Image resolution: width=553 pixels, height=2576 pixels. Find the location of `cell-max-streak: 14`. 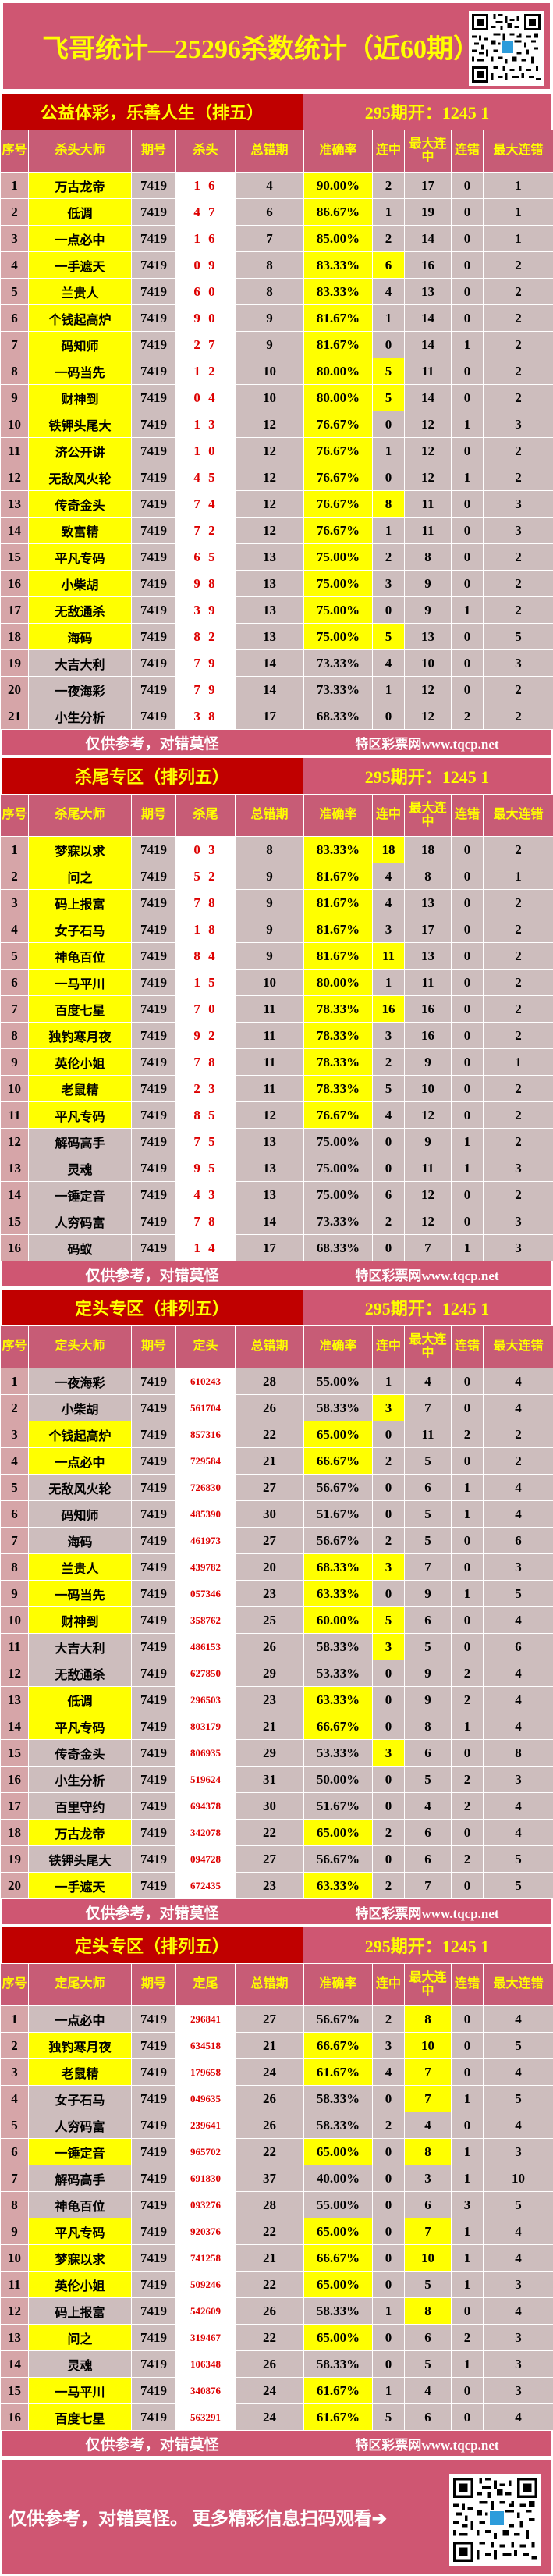

cell-max-streak: 14 is located at coordinates (428, 345).